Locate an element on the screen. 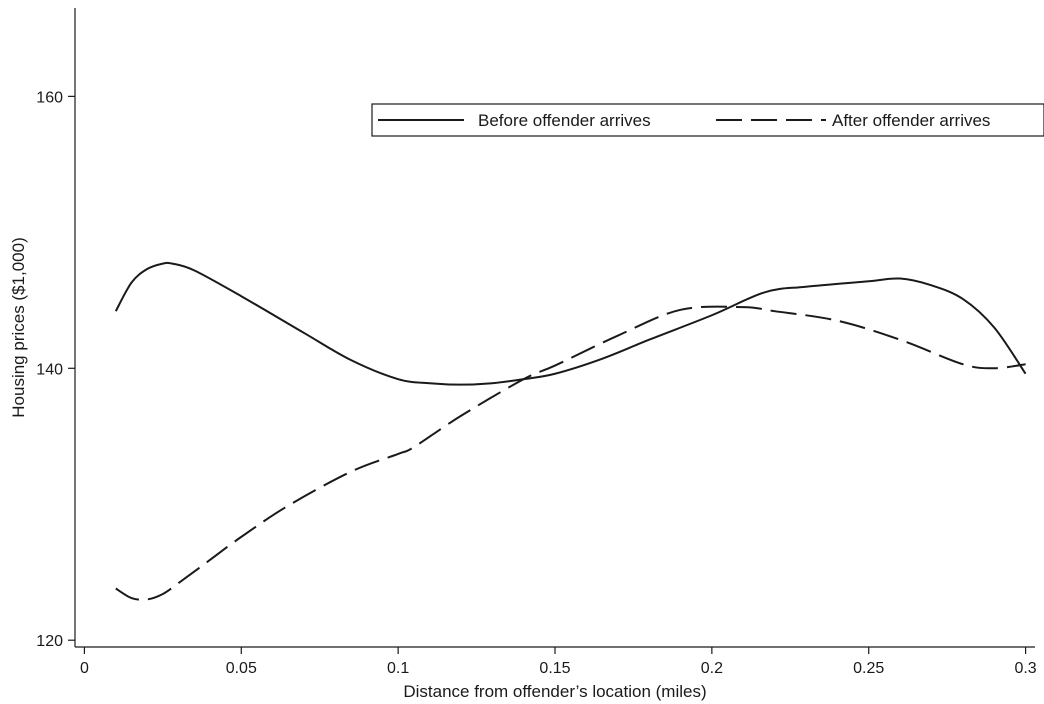 This screenshot has width=1044, height=704. legend-label-before: Before offender arrives is located at coordinates (564, 120).